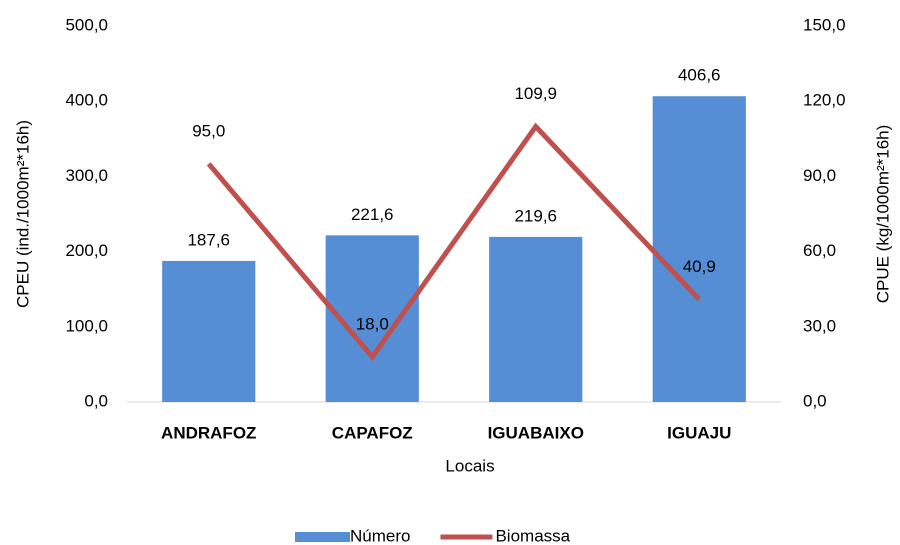  Describe the element at coordinates (86, 325) in the screenshot. I see `y-tick-label: 100,0` at that location.